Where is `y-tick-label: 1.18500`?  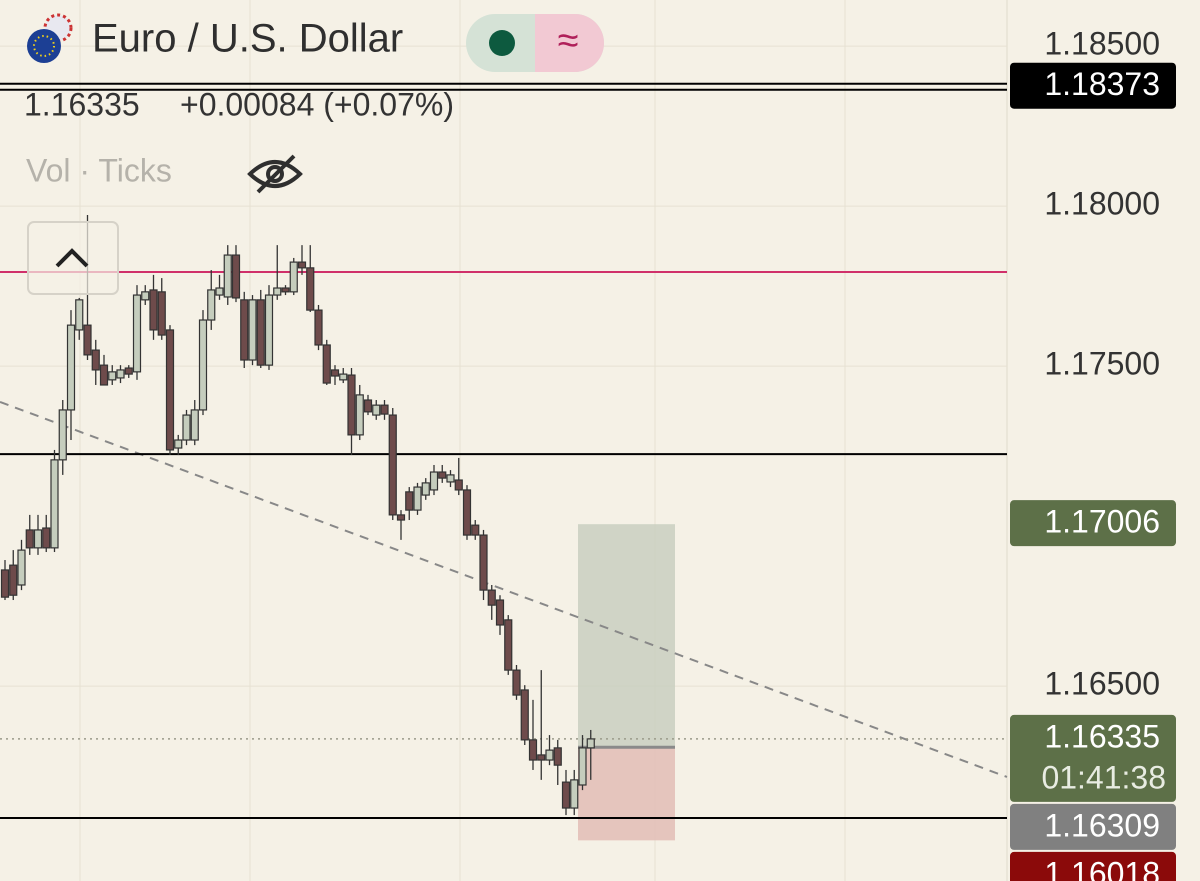 y-tick-label: 1.18500 is located at coordinates (1102, 44).